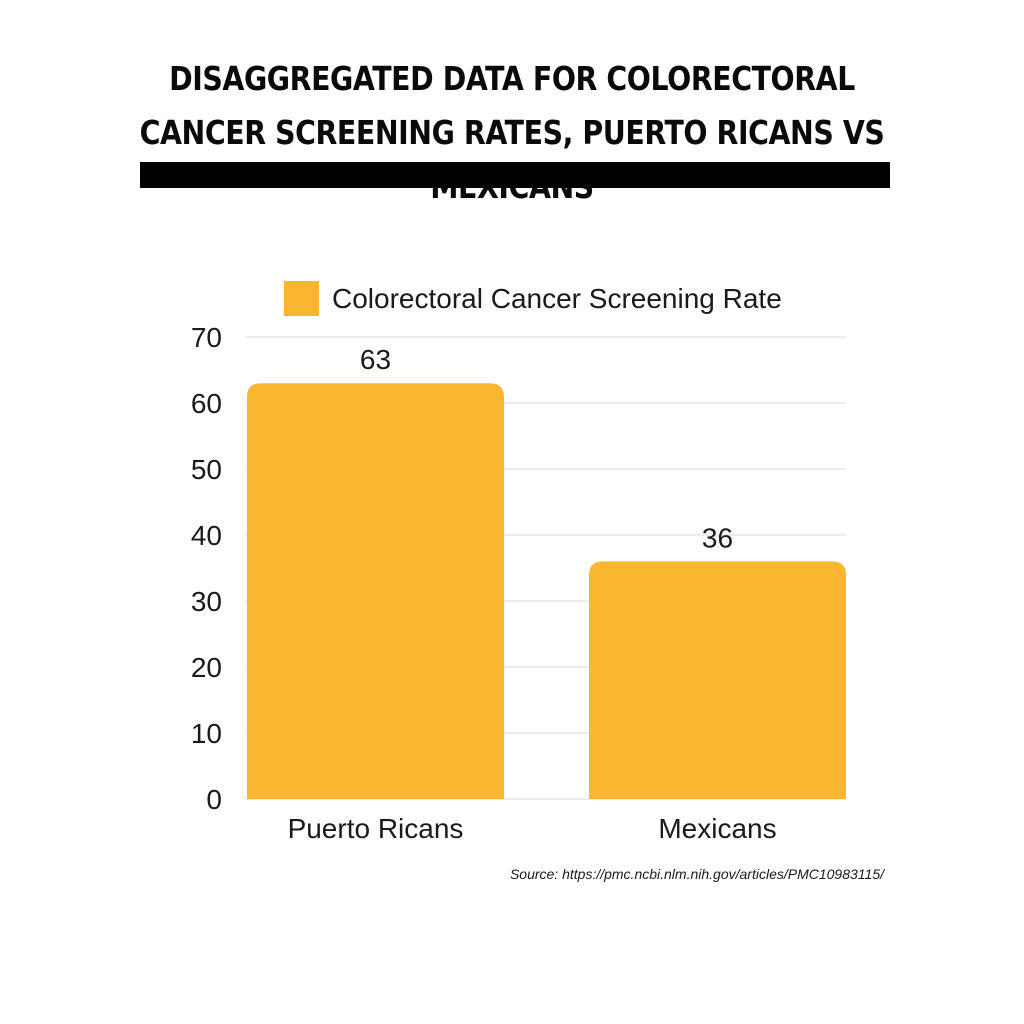  Describe the element at coordinates (206, 535) in the screenshot. I see `y-tick-label: 40` at that location.